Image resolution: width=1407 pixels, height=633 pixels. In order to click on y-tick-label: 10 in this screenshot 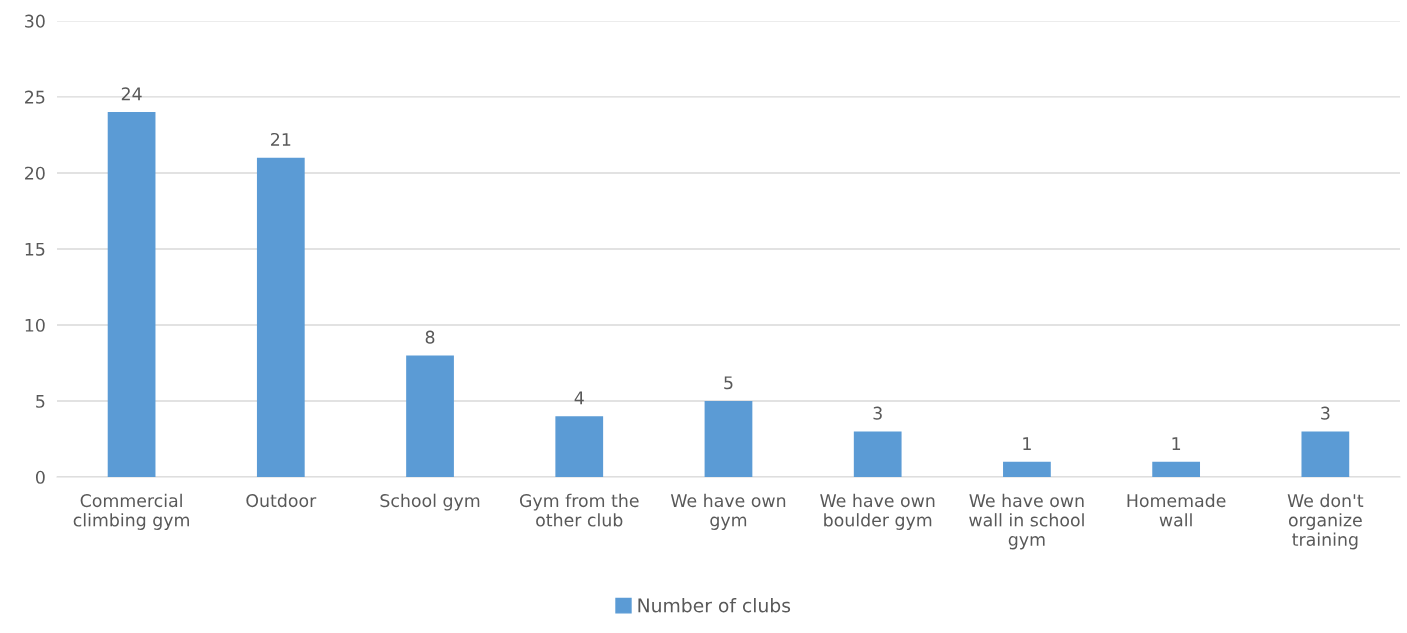, I will do `click(35, 325)`.